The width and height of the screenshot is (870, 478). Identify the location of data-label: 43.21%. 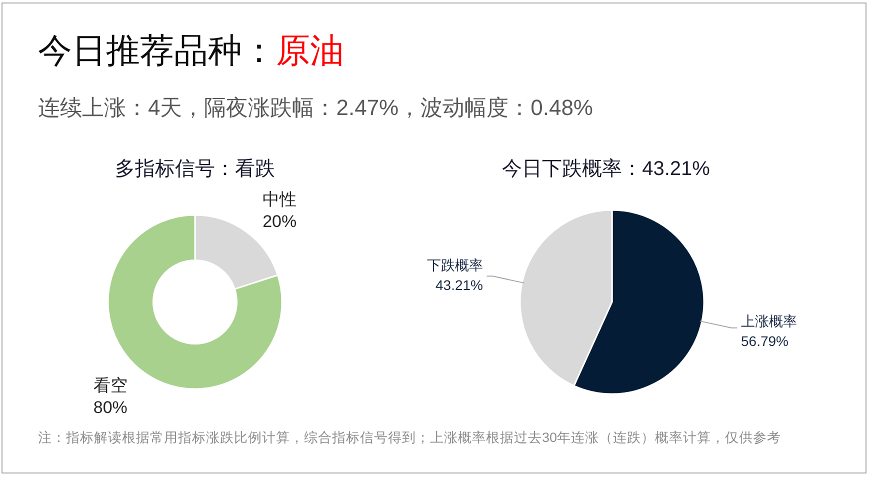
(459, 285).